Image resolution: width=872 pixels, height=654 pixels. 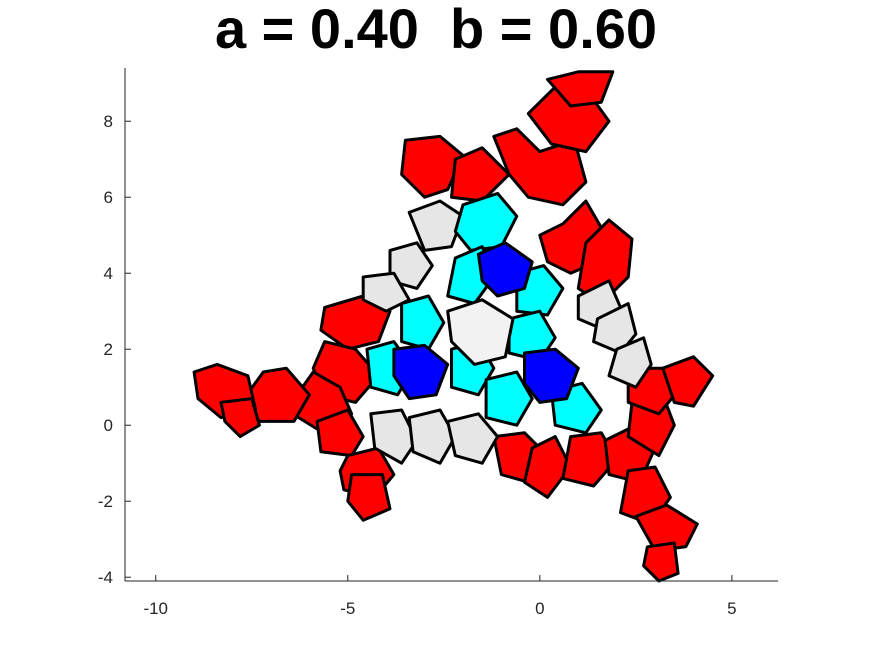 What do you see at coordinates (436, 30) in the screenshot?
I see `chart-title: a = 0.40 b = 0.60` at bounding box center [436, 30].